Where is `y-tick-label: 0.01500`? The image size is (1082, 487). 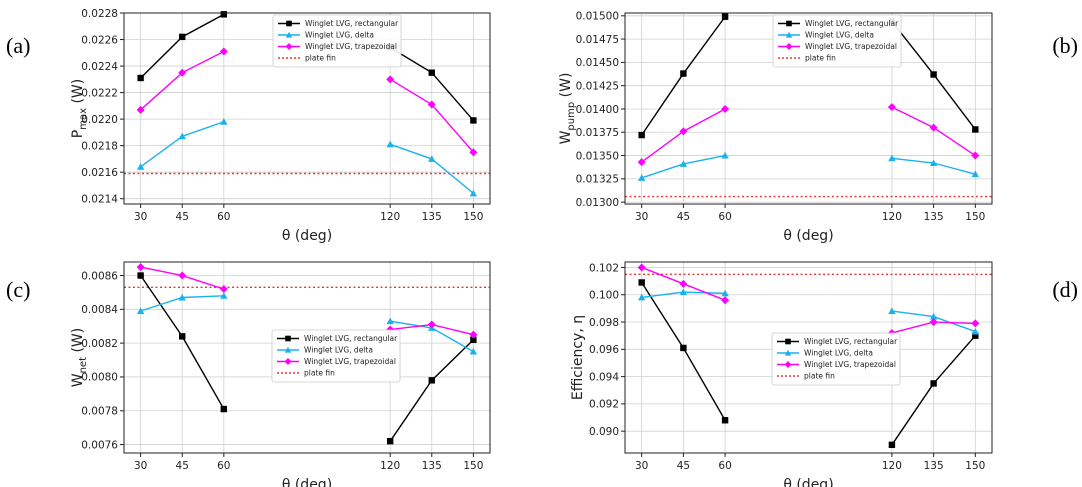
y-tick-label: 0.01500 is located at coordinates (597, 17).